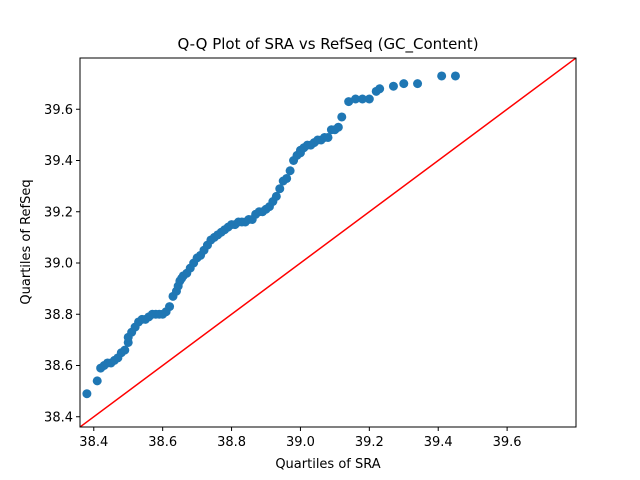 This screenshot has width=640, height=480. What do you see at coordinates (300, 442) in the screenshot?
I see `x-tick-label: 39.0` at bounding box center [300, 442].